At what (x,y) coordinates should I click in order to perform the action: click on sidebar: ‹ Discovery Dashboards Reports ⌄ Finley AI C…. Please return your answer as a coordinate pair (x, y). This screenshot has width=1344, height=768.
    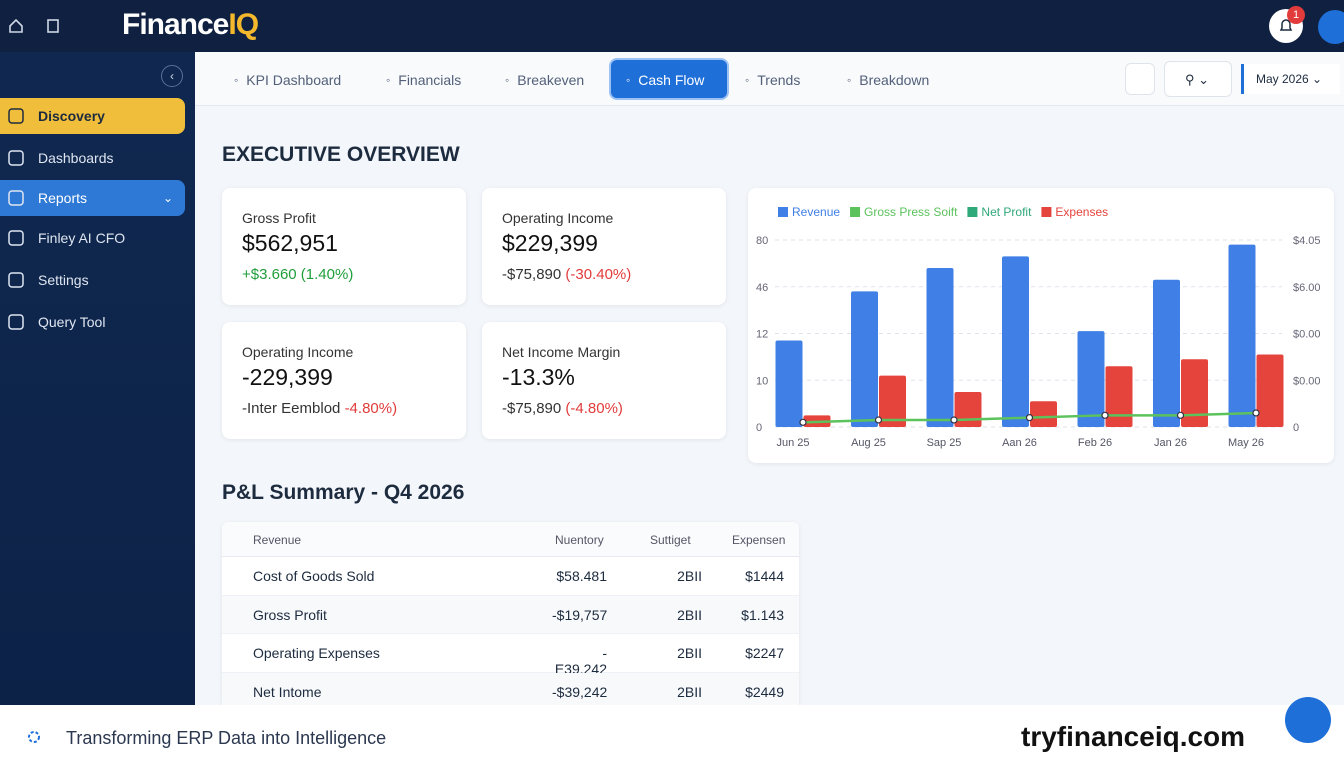
    Looking at the image, I should click on (97, 378).